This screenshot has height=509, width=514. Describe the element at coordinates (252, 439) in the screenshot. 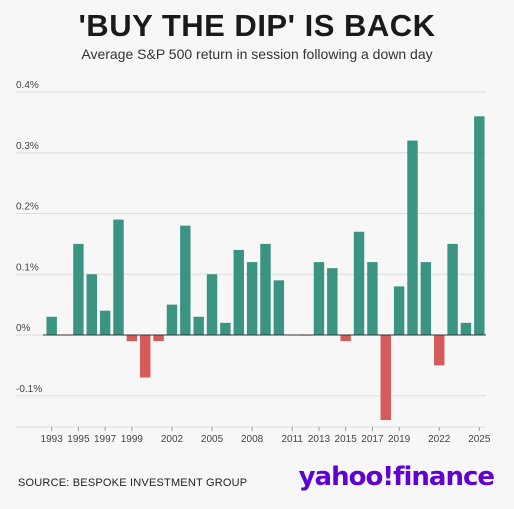

I see `x-tick-label: 2008` at that location.